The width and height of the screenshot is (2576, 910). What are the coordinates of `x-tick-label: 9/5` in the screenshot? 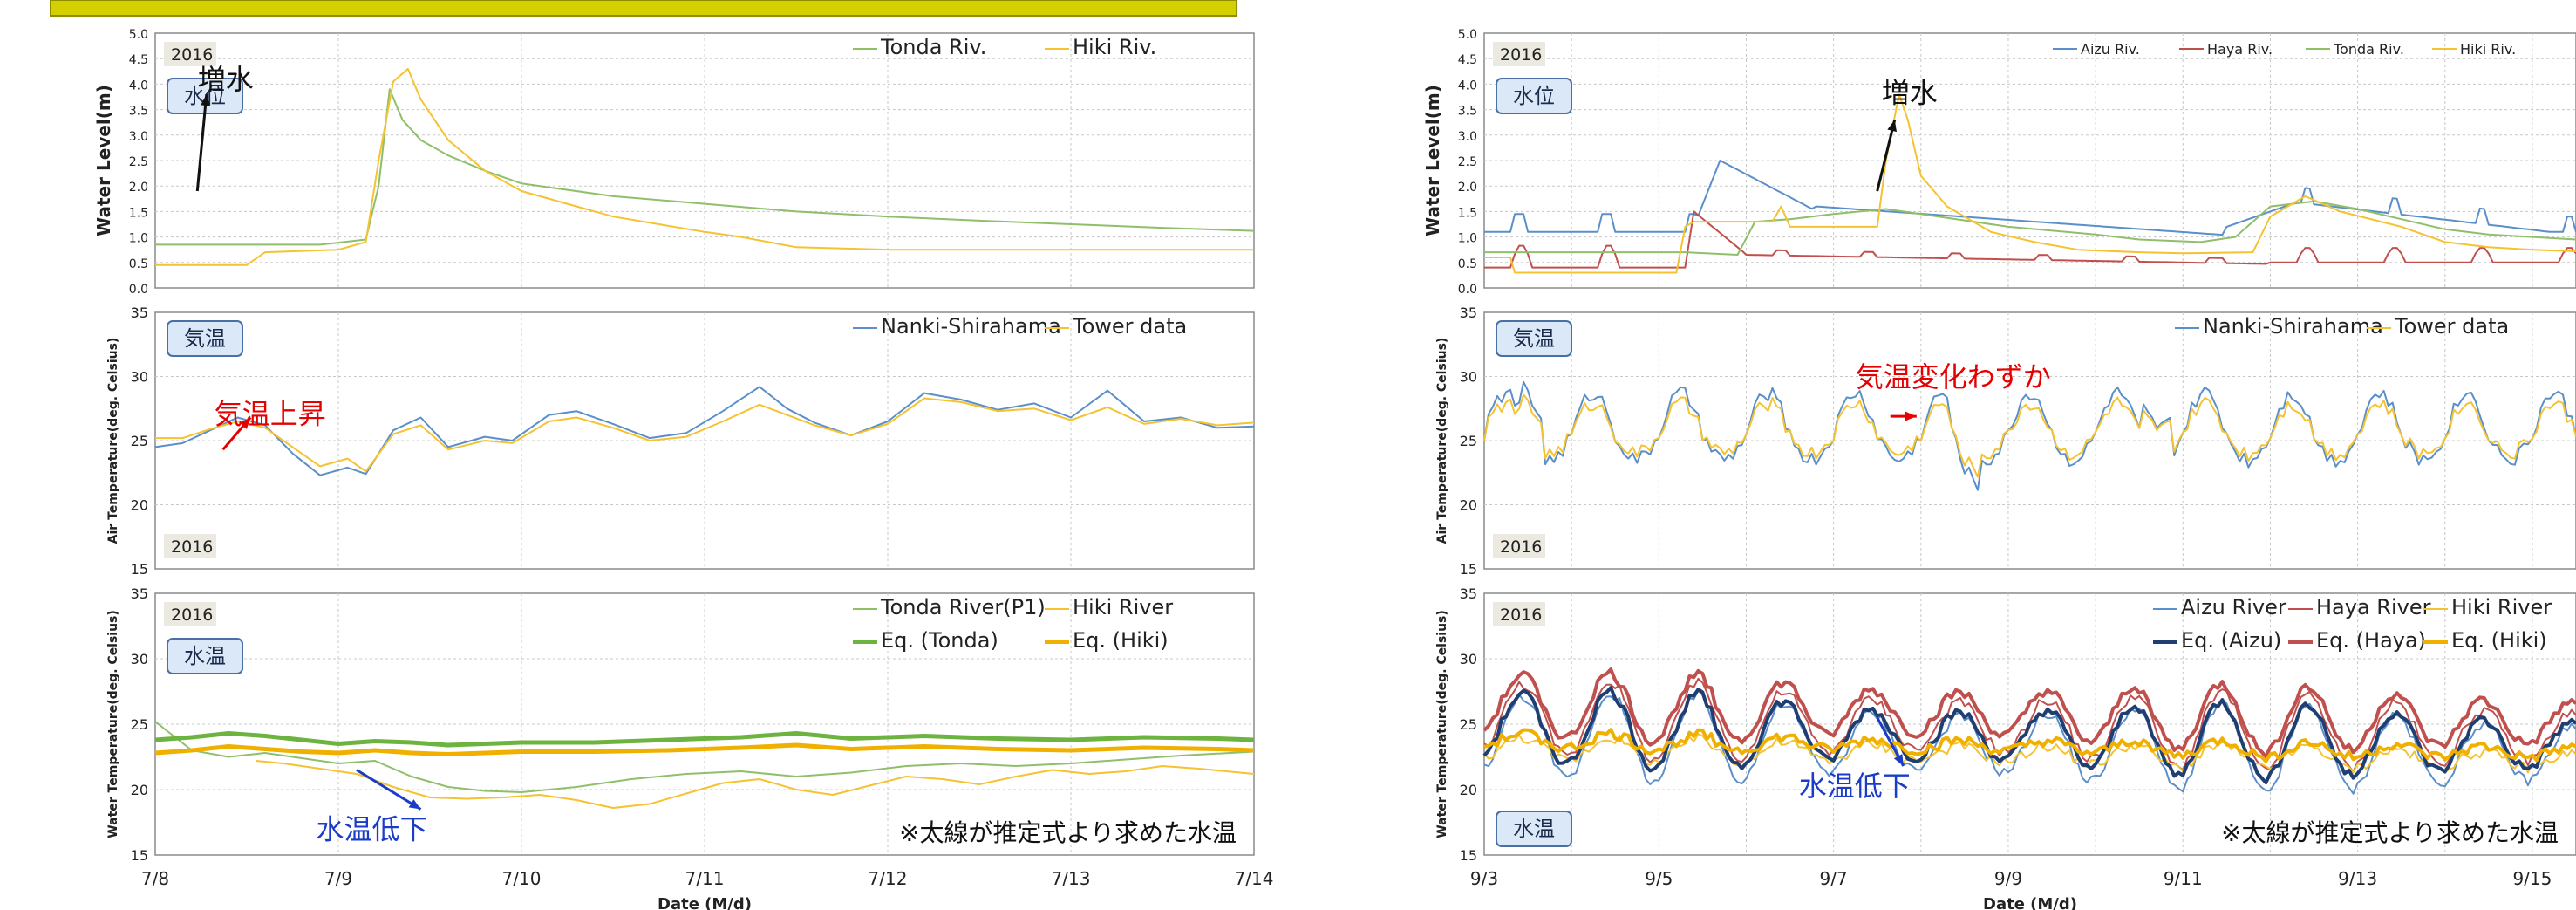 It's located at (1659, 878).